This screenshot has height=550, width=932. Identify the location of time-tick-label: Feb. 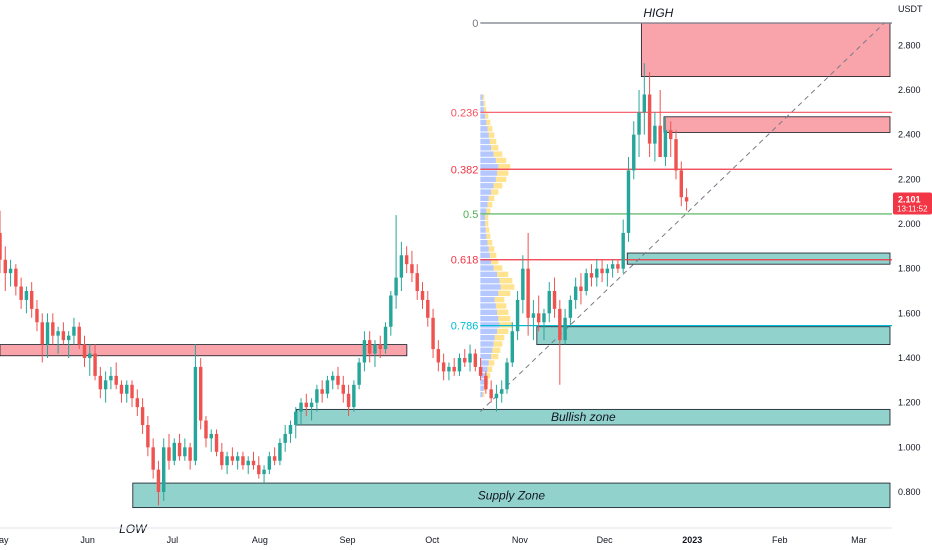
(780, 540).